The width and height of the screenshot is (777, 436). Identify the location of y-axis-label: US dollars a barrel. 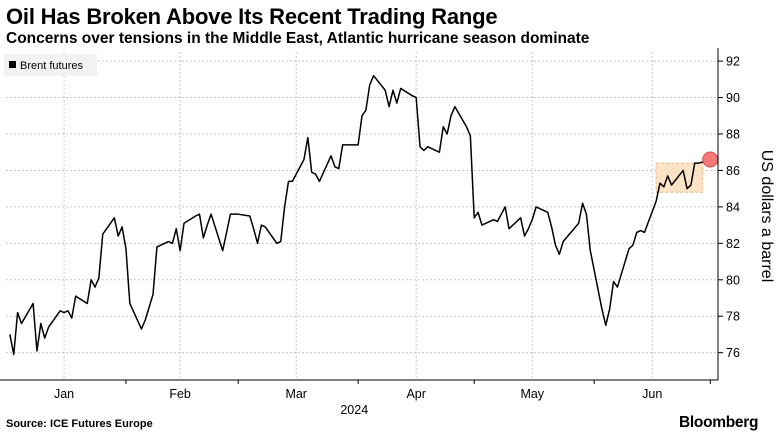
(766, 216).